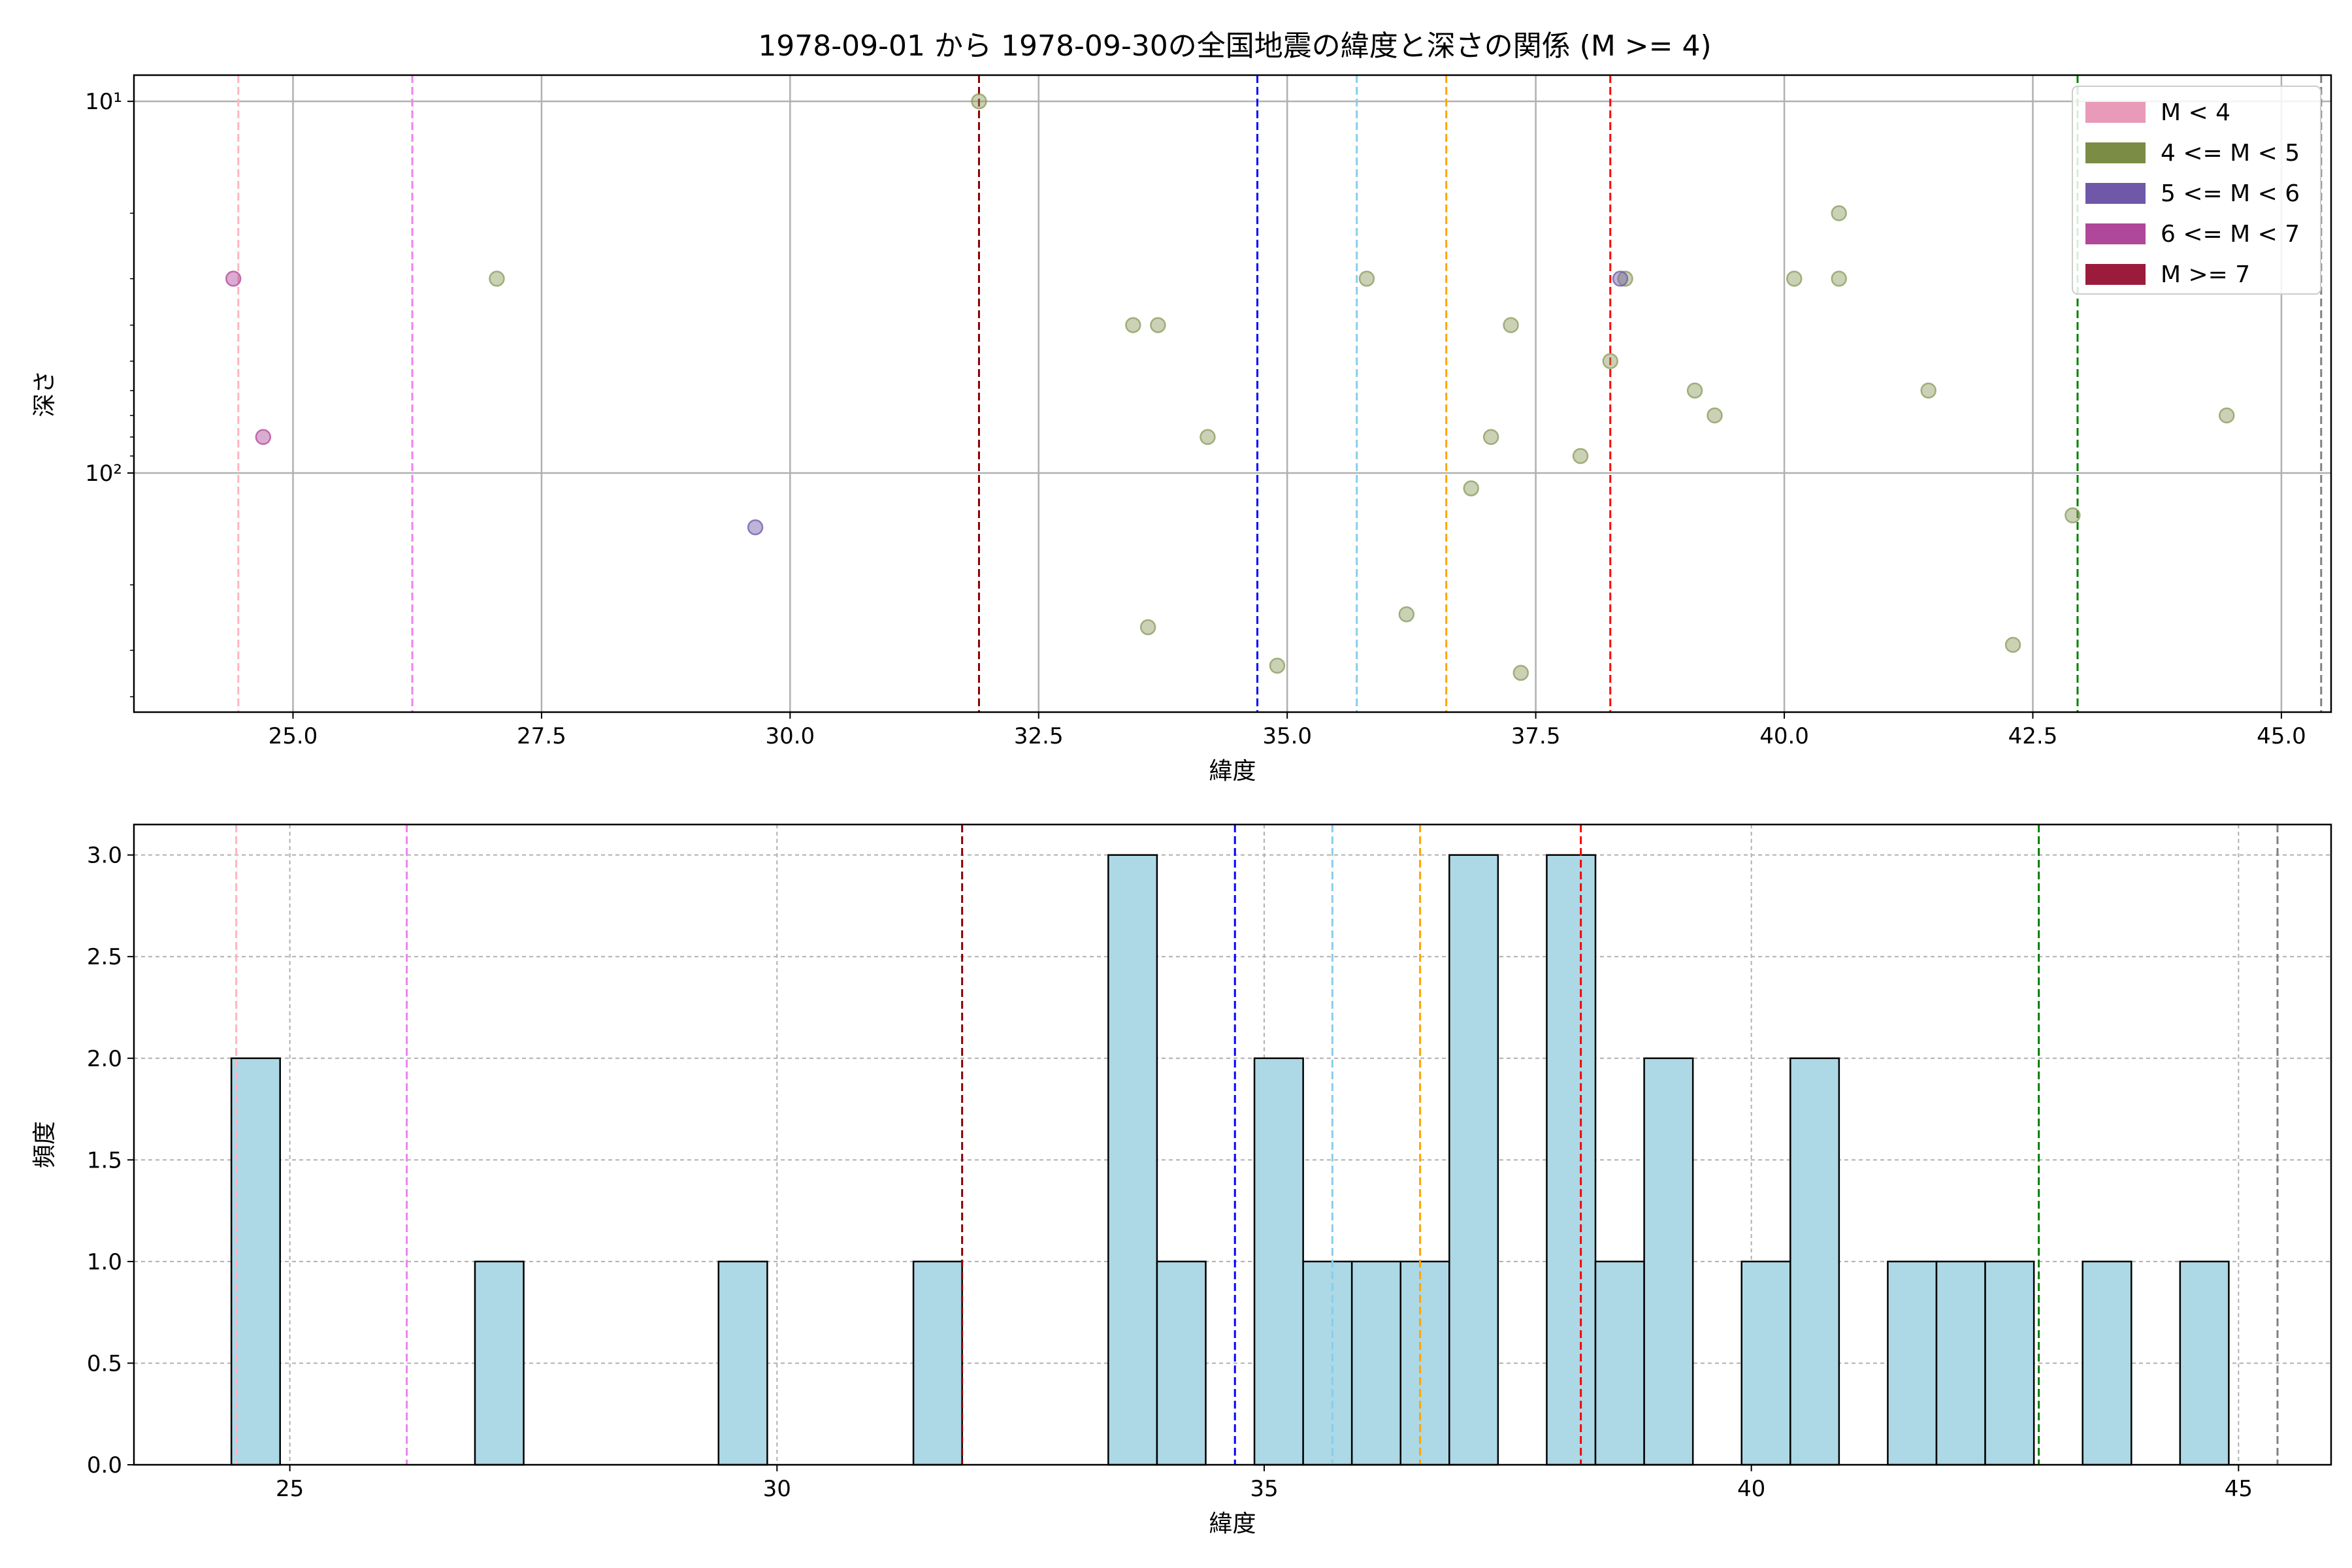  Describe the element at coordinates (2195, 112) in the screenshot. I see `legend-label: M < 4` at that location.